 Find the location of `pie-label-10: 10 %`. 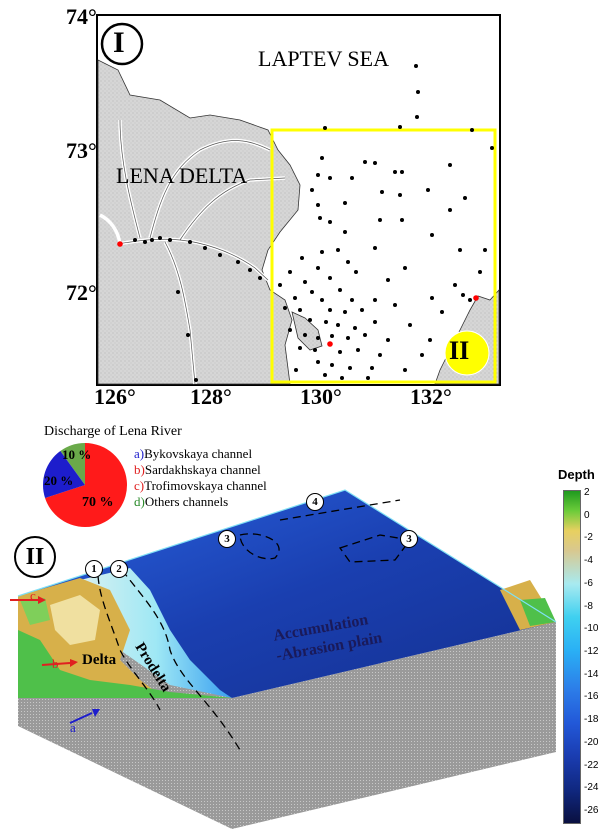

pie-label-10: 10 % is located at coordinates (77, 454).